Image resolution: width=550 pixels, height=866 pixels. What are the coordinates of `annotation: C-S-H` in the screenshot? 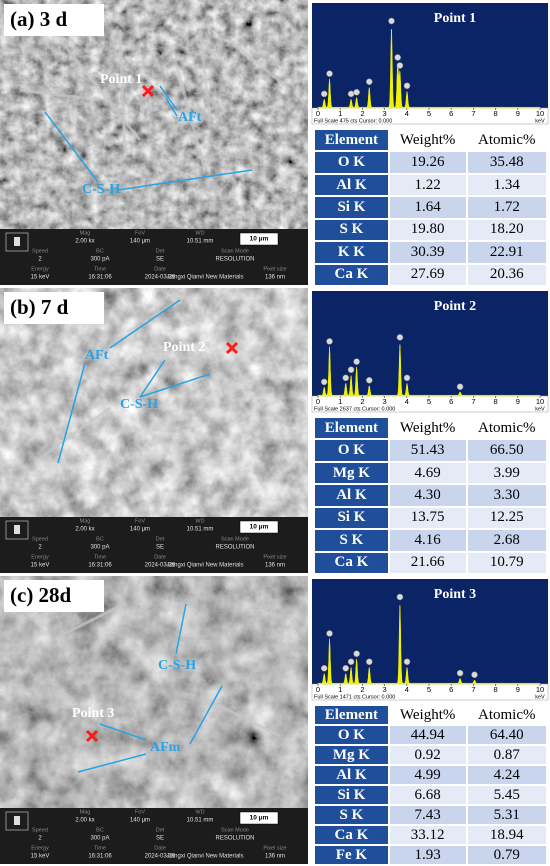 It's located at (177, 665).